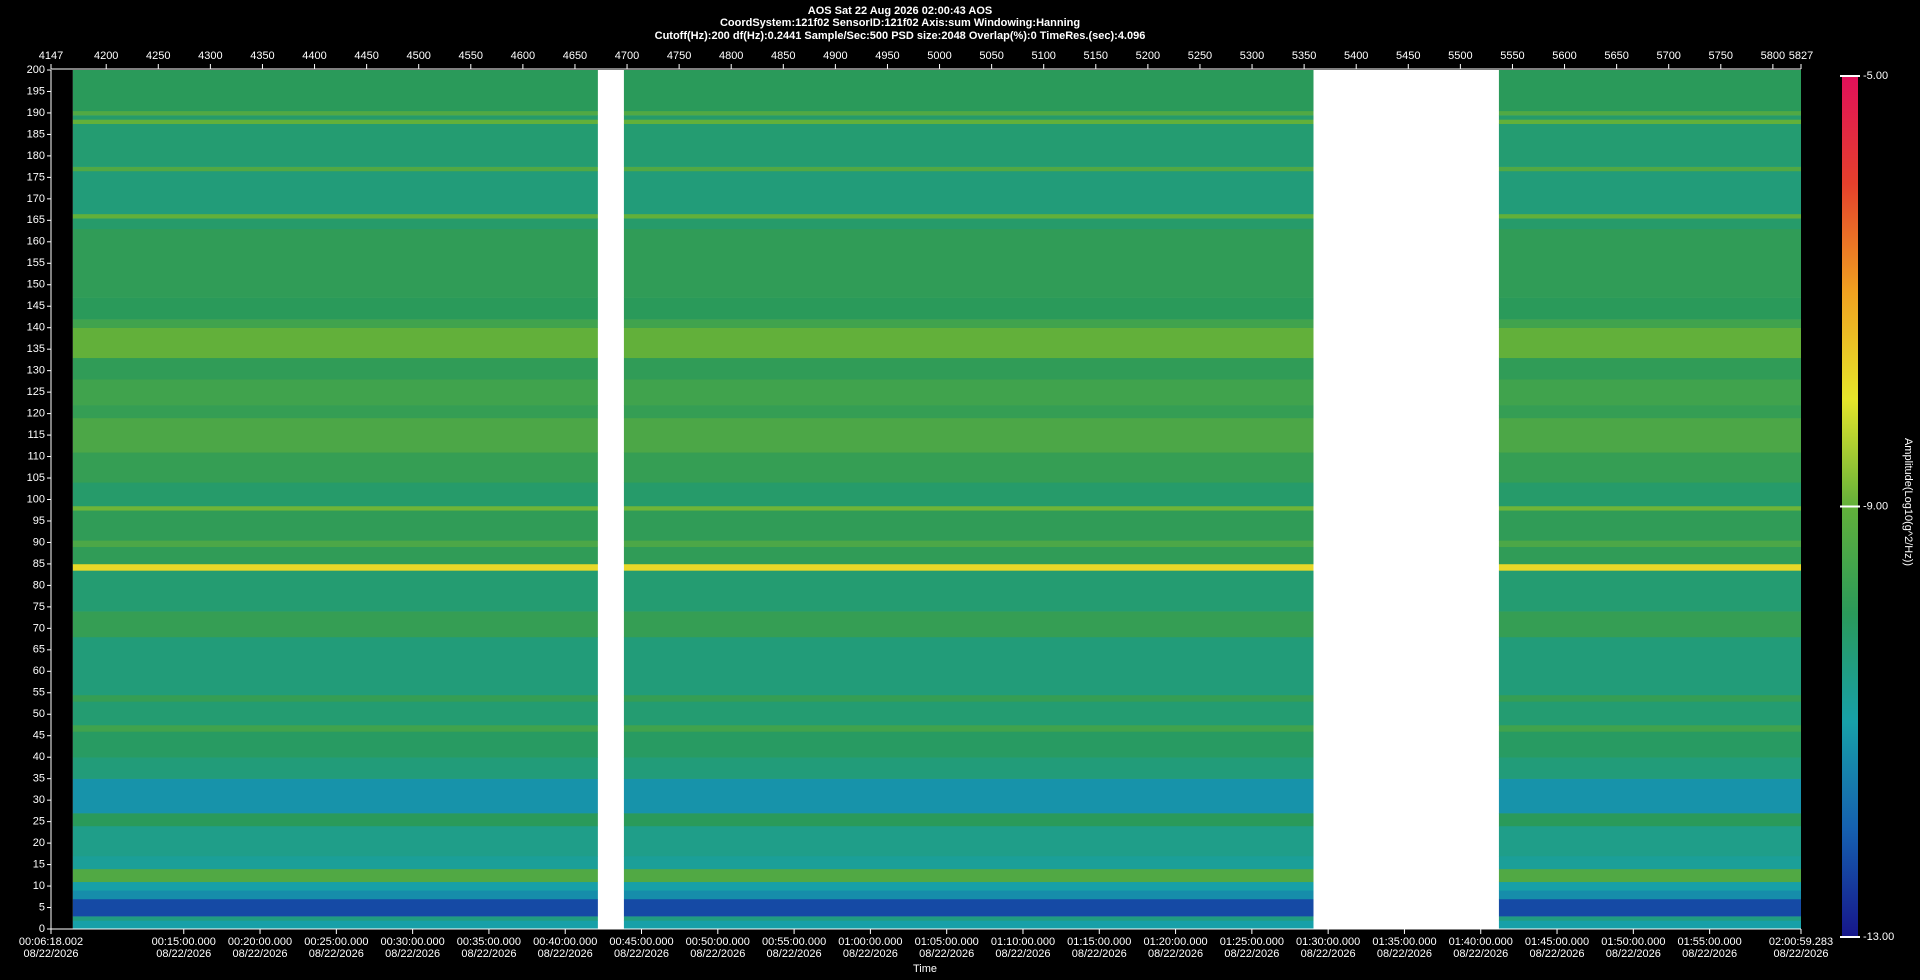 The width and height of the screenshot is (1920, 980). Describe the element at coordinates (1668, 56) in the screenshot. I see `x-tick-label: 5700` at that location.